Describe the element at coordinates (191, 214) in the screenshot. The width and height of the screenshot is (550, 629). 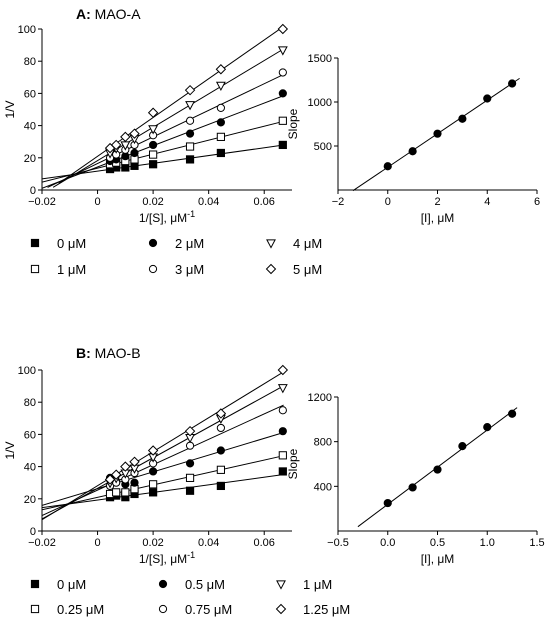
I see `x-axis-label-superscript: -1` at that location.